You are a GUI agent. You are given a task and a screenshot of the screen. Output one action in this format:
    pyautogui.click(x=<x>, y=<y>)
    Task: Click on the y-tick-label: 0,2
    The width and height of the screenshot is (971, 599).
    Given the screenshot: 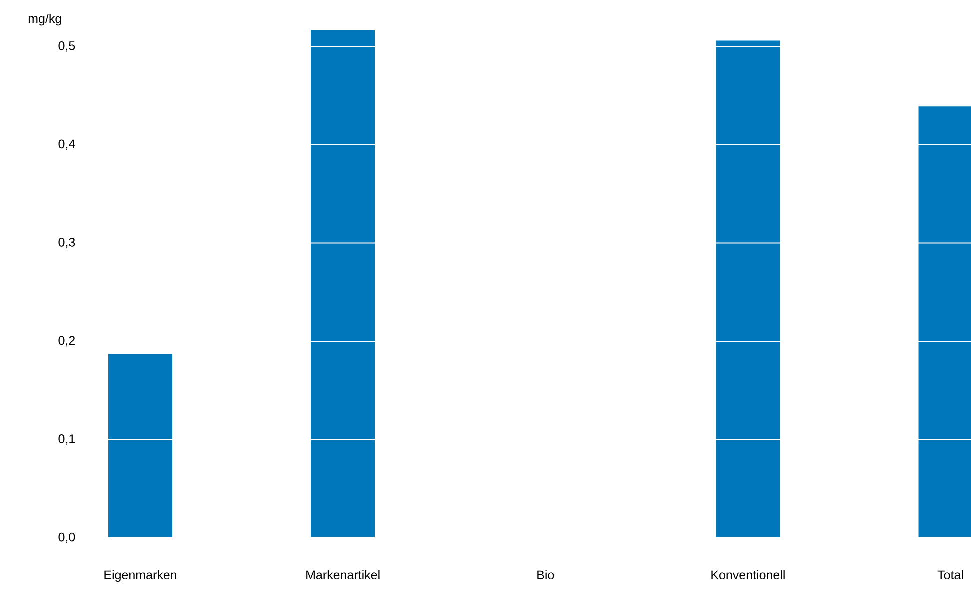 What is the action you would take?
    pyautogui.click(x=67, y=341)
    